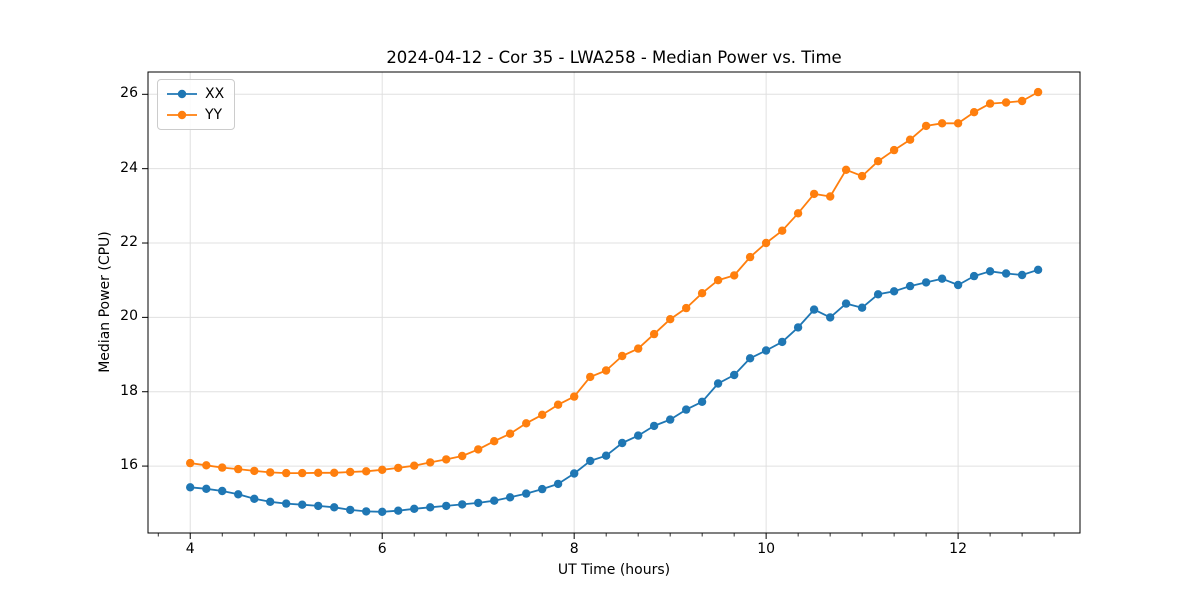 This screenshot has height=600, width=1200. What do you see at coordinates (382, 549) in the screenshot?
I see `x-tick-label: 6` at bounding box center [382, 549].